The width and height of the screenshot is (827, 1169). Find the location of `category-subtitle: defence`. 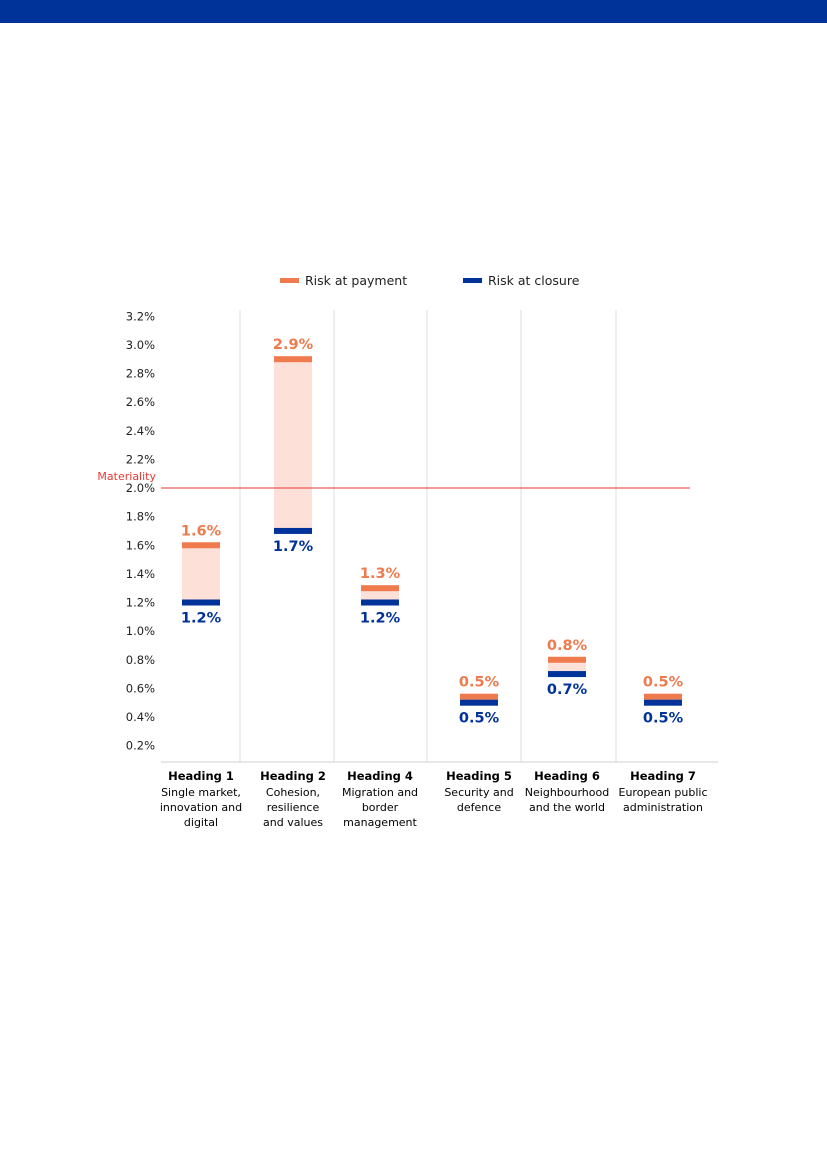

category-subtitle: defence is located at coordinates (479, 807).